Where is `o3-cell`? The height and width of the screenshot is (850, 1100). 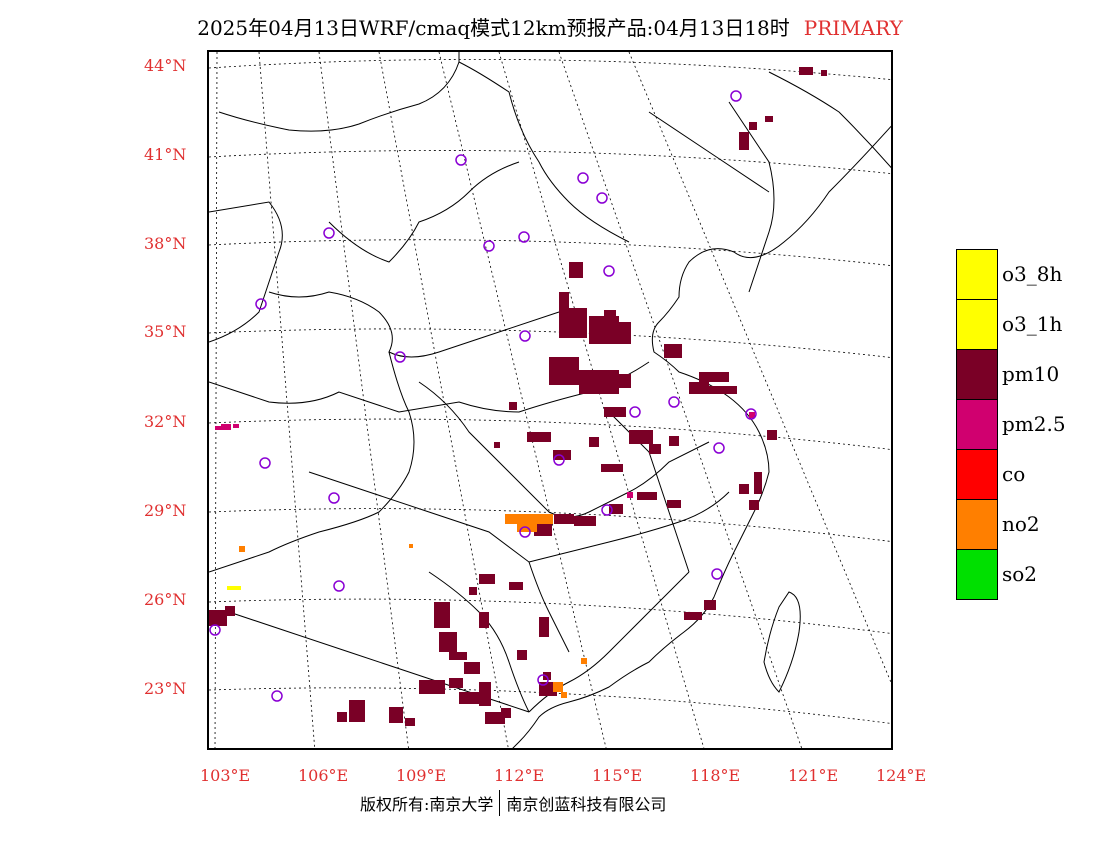
o3-cell is located at coordinates (234, 588).